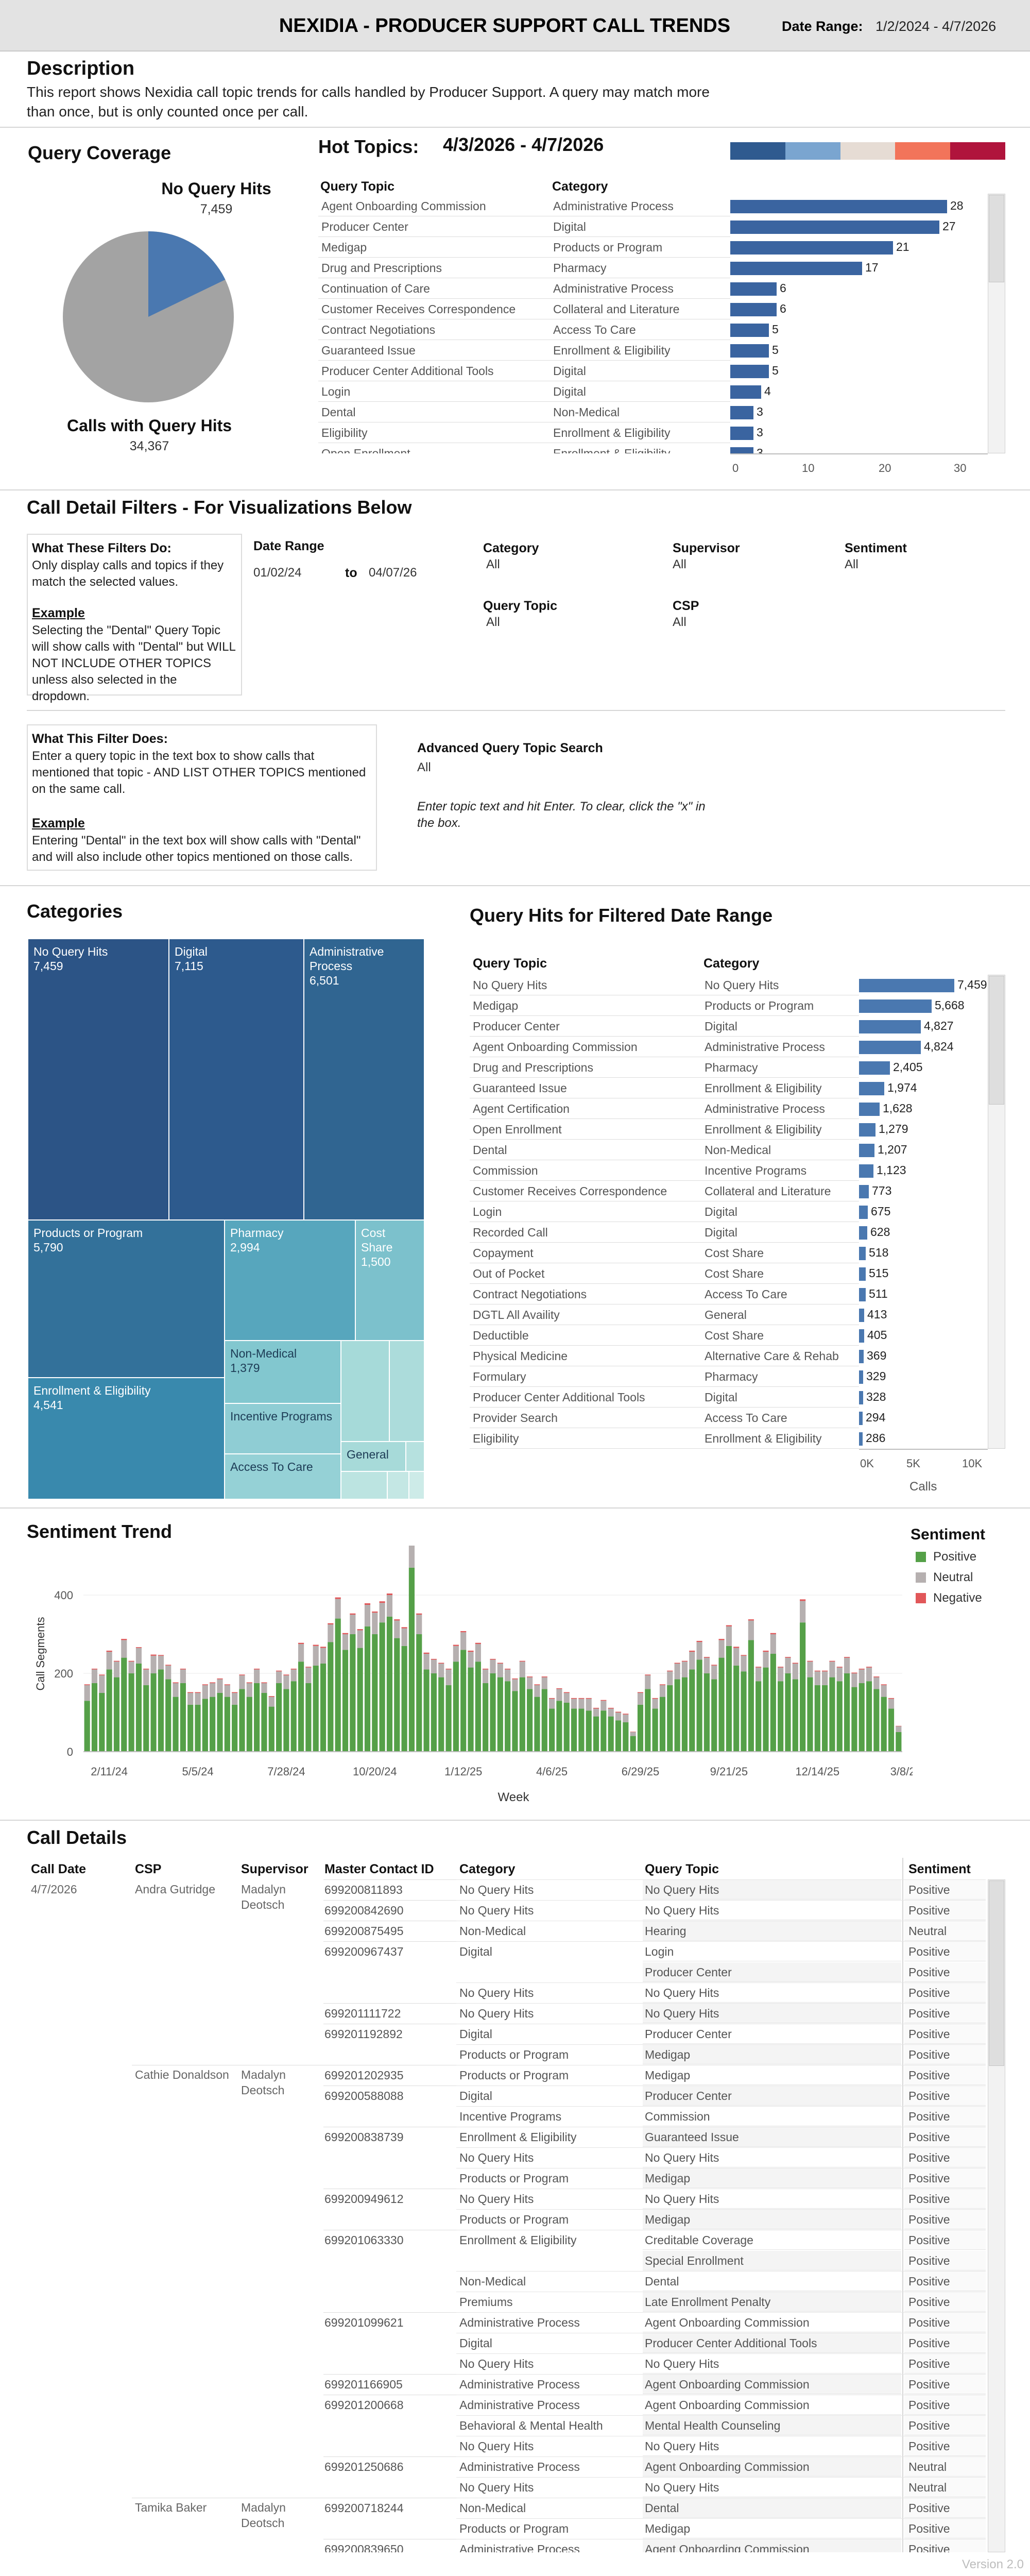  What do you see at coordinates (524, 329) in the screenshot?
I see `hot-topic-row: Contract Negotiations Access To Care` at bounding box center [524, 329].